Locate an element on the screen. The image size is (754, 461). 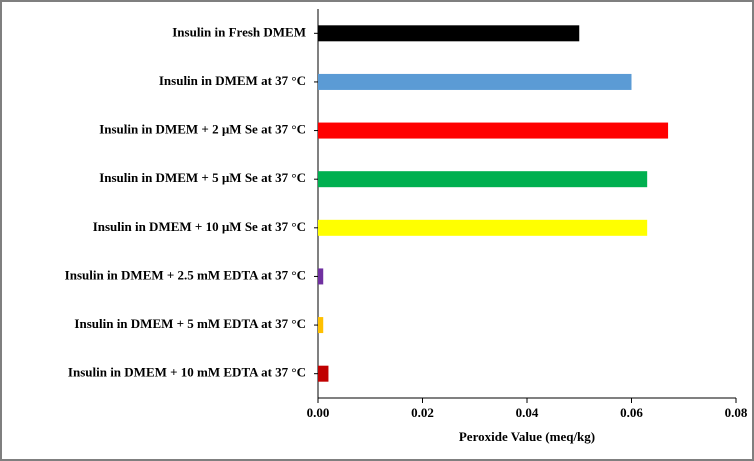
x-tick-label: 0.08 is located at coordinates (736, 412).